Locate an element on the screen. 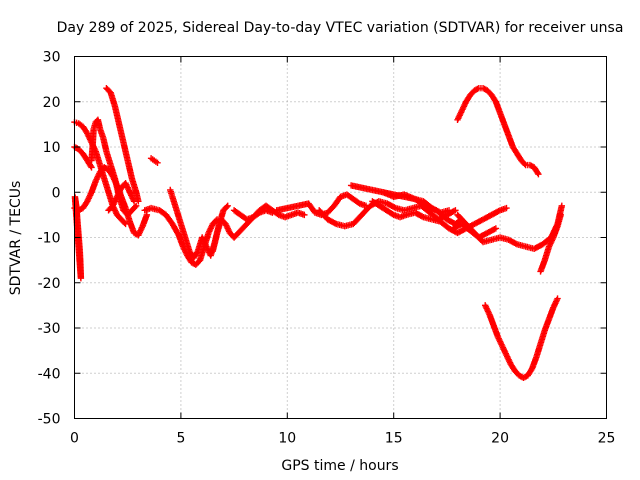  y-axis-label: SDTVAR / TECUs is located at coordinates (16, 238).